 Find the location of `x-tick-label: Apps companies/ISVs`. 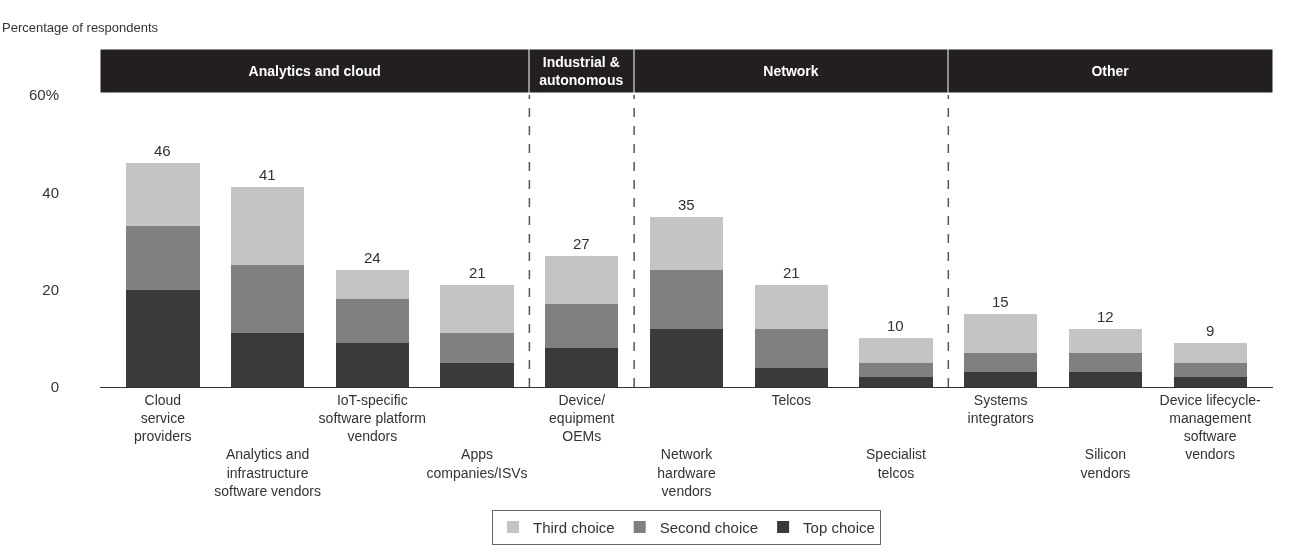

x-tick-label: Apps companies/ISVs is located at coordinates (477, 463).